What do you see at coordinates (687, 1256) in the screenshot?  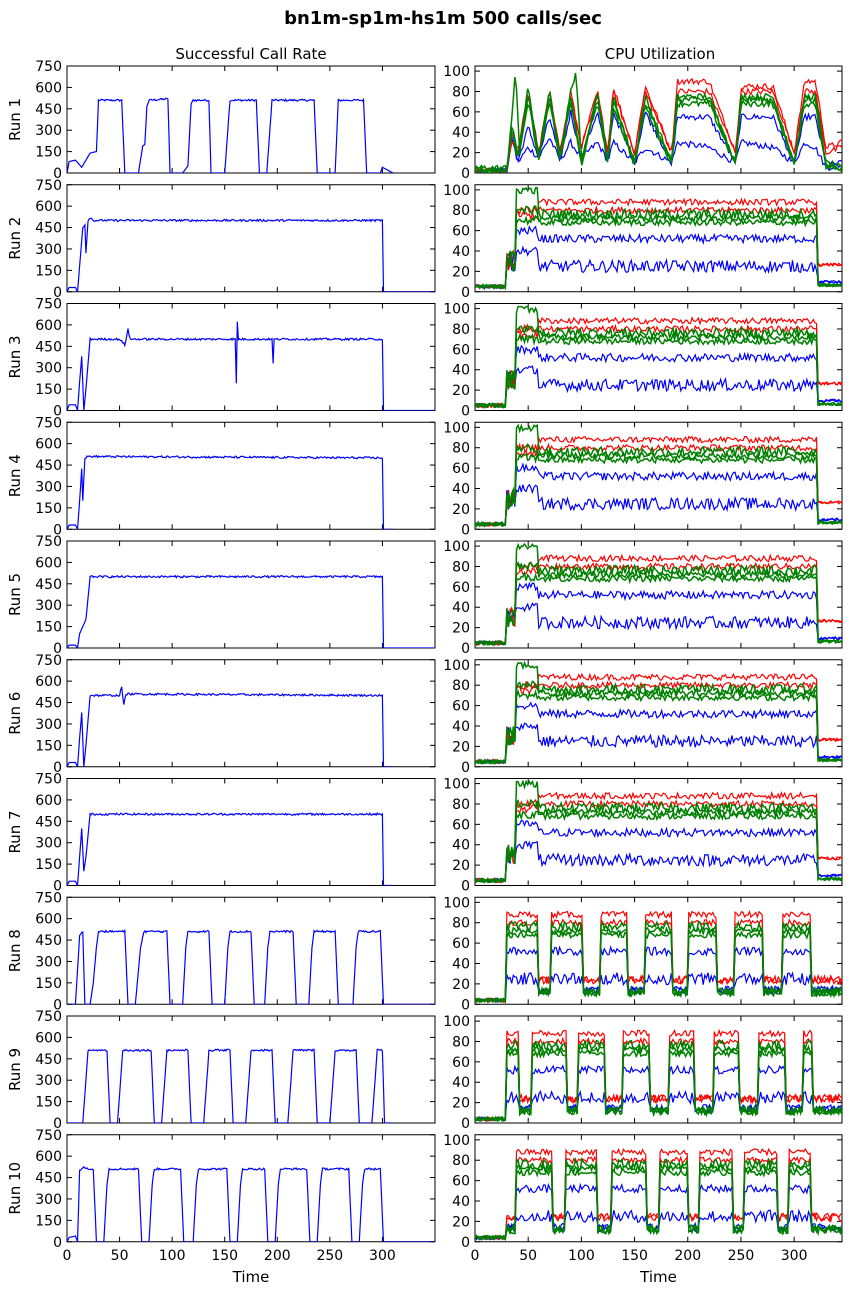 I see `x-tick-label: 200` at bounding box center [687, 1256].